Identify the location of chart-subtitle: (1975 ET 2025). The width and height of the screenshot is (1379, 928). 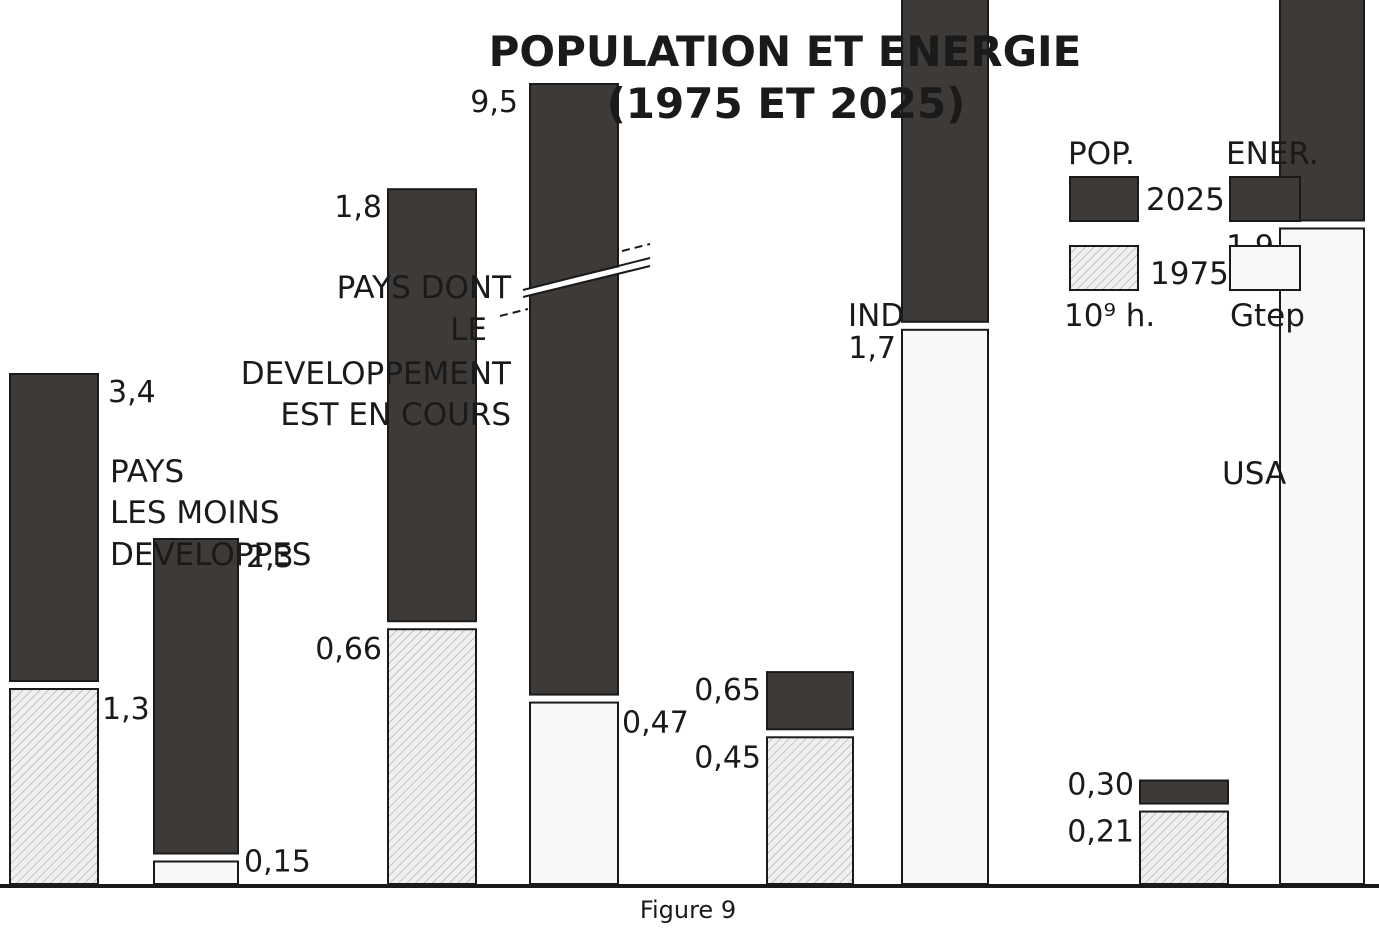
(786, 103).